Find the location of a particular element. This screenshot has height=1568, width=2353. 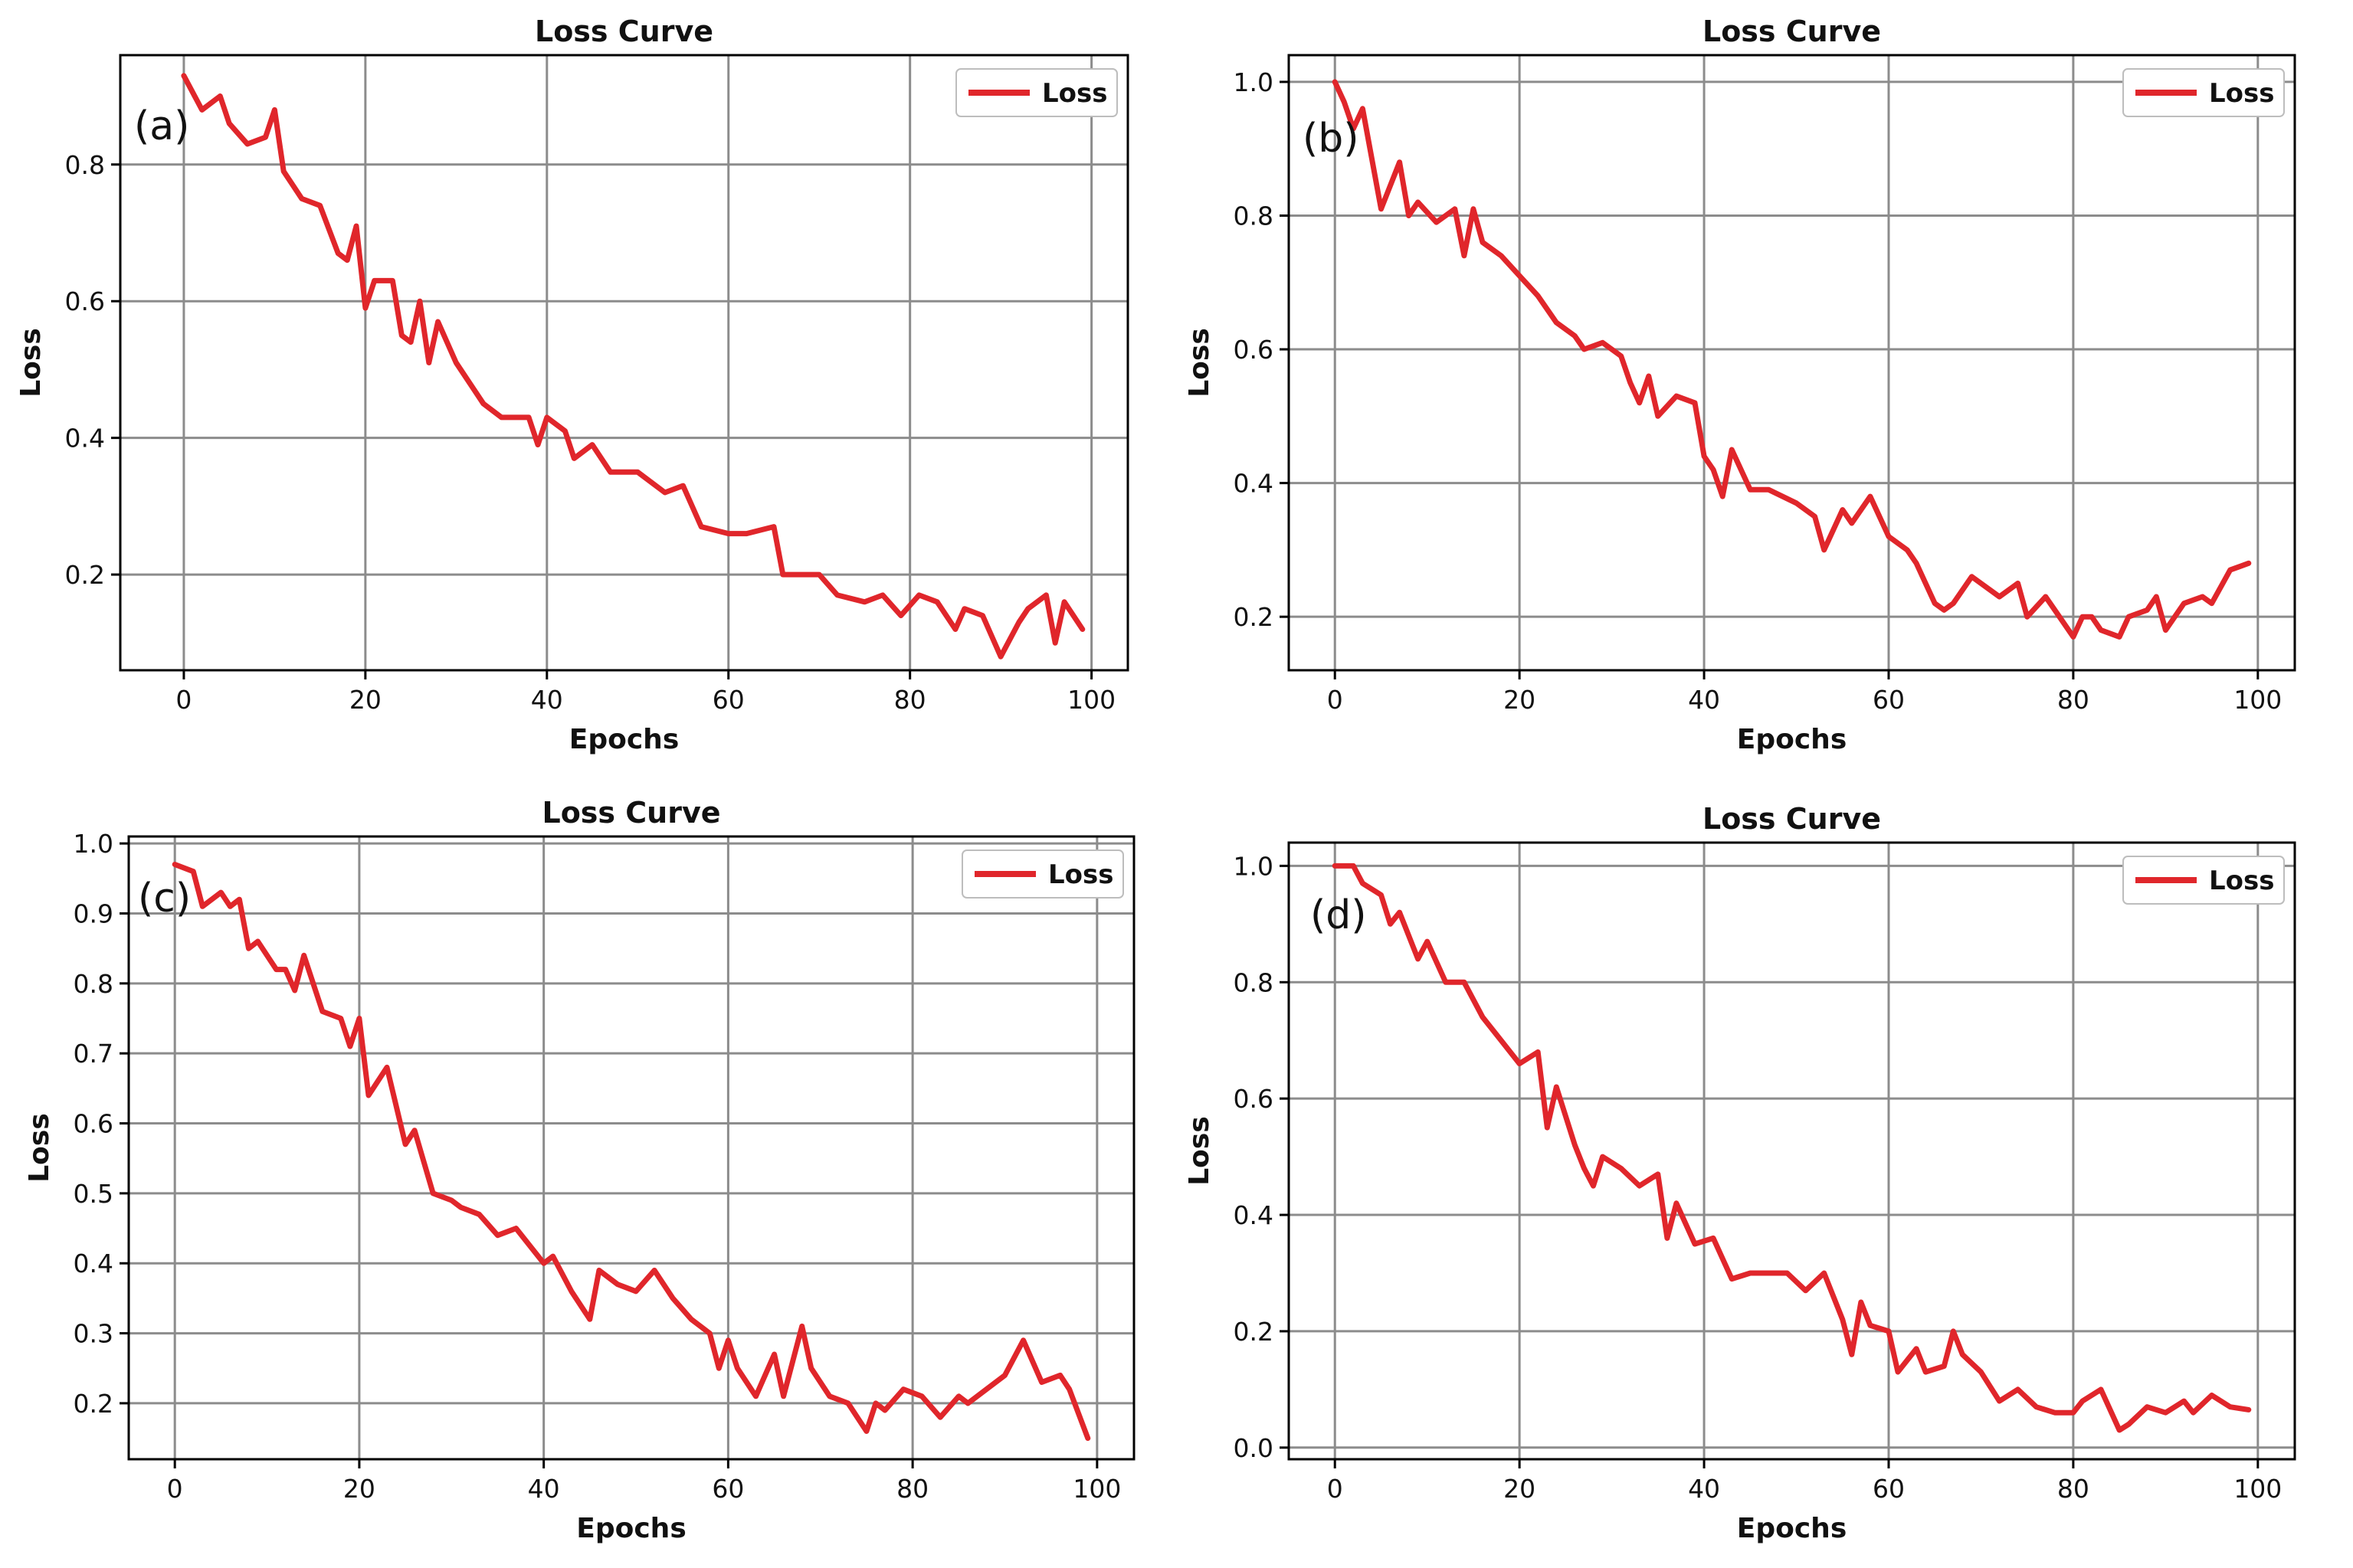

y-tick-label: 0.7 is located at coordinates (93, 1054).